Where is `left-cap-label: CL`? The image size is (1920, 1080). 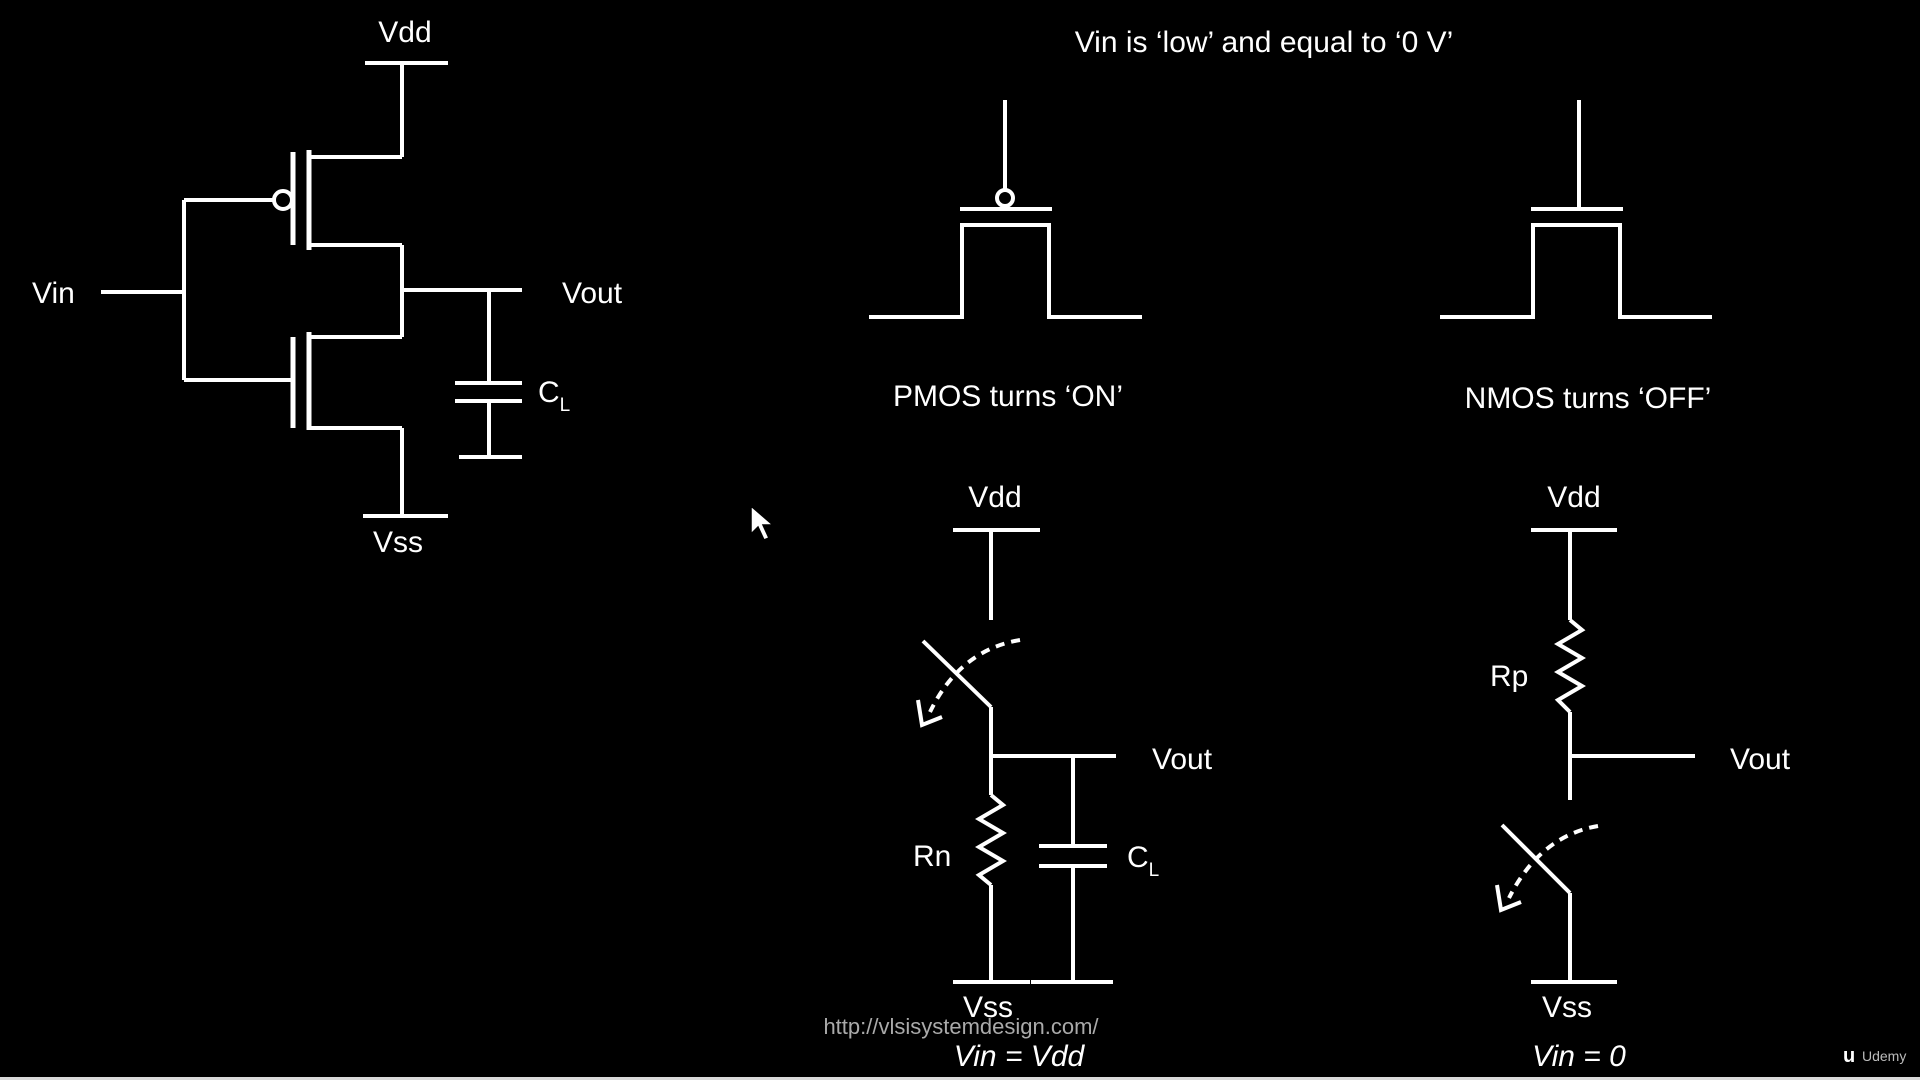 left-cap-label: CL is located at coordinates (1143, 861).